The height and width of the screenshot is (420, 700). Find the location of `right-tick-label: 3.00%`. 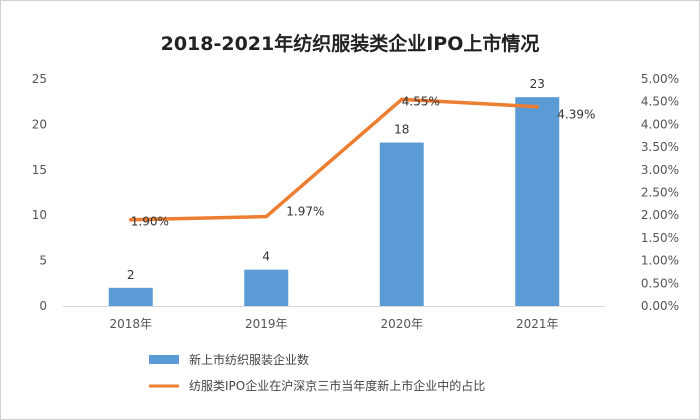

right-tick-label: 3.00% is located at coordinates (660, 170).